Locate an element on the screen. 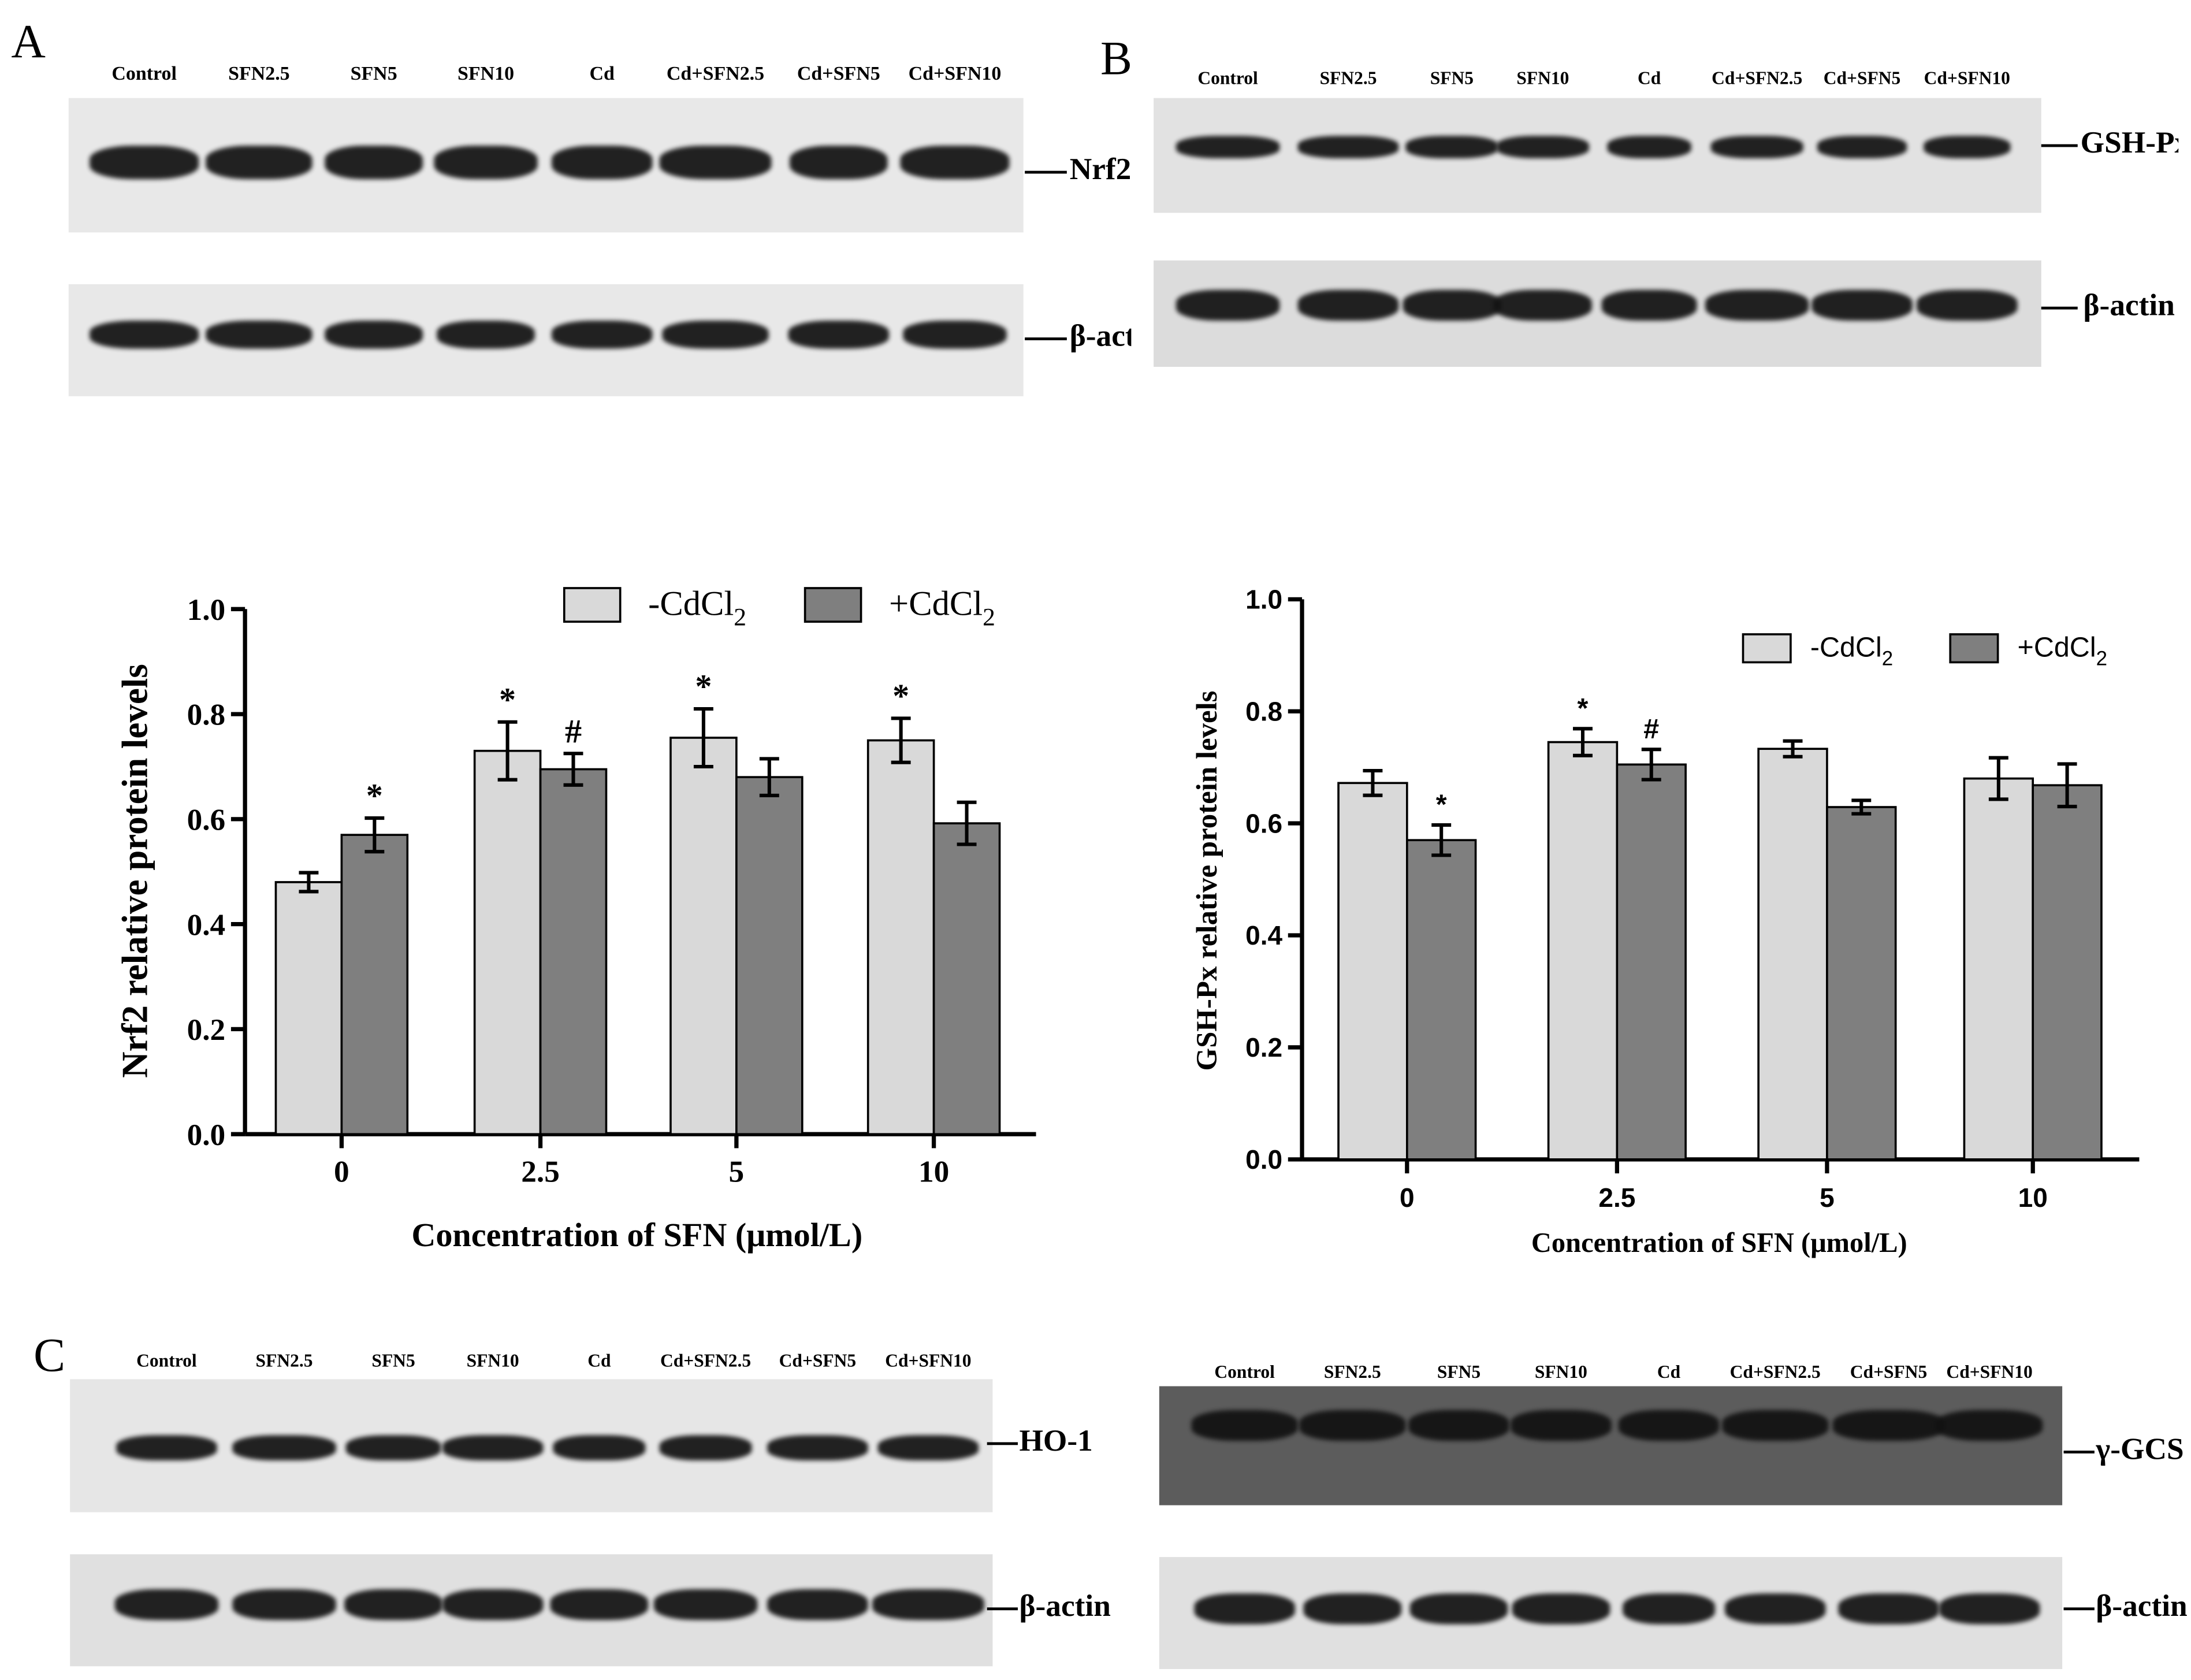 The height and width of the screenshot is (1680, 2191). blot-nrf2 is located at coordinates (546, 166).